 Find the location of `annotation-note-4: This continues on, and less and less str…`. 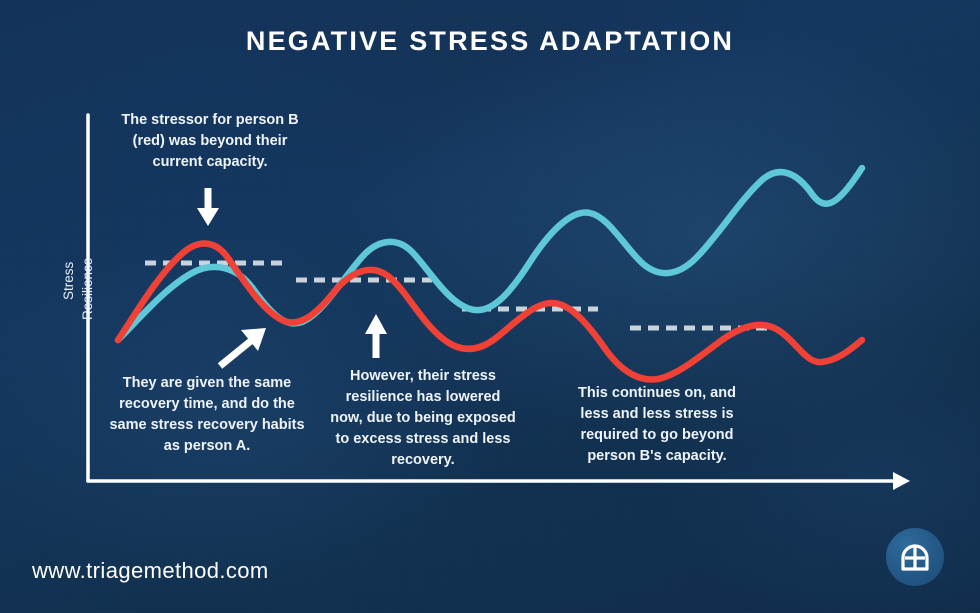

annotation-note-4: This continues on, and less and less str… is located at coordinates (657, 424).